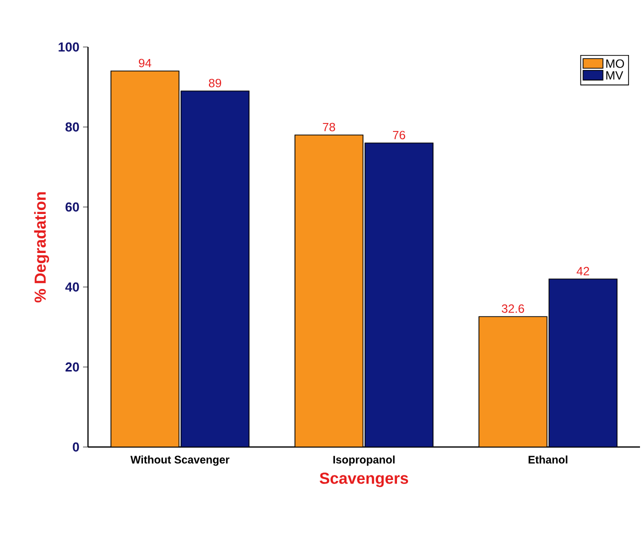 The image size is (643, 543). What do you see at coordinates (513, 308) in the screenshot?
I see `data-label: 32.6` at bounding box center [513, 308].